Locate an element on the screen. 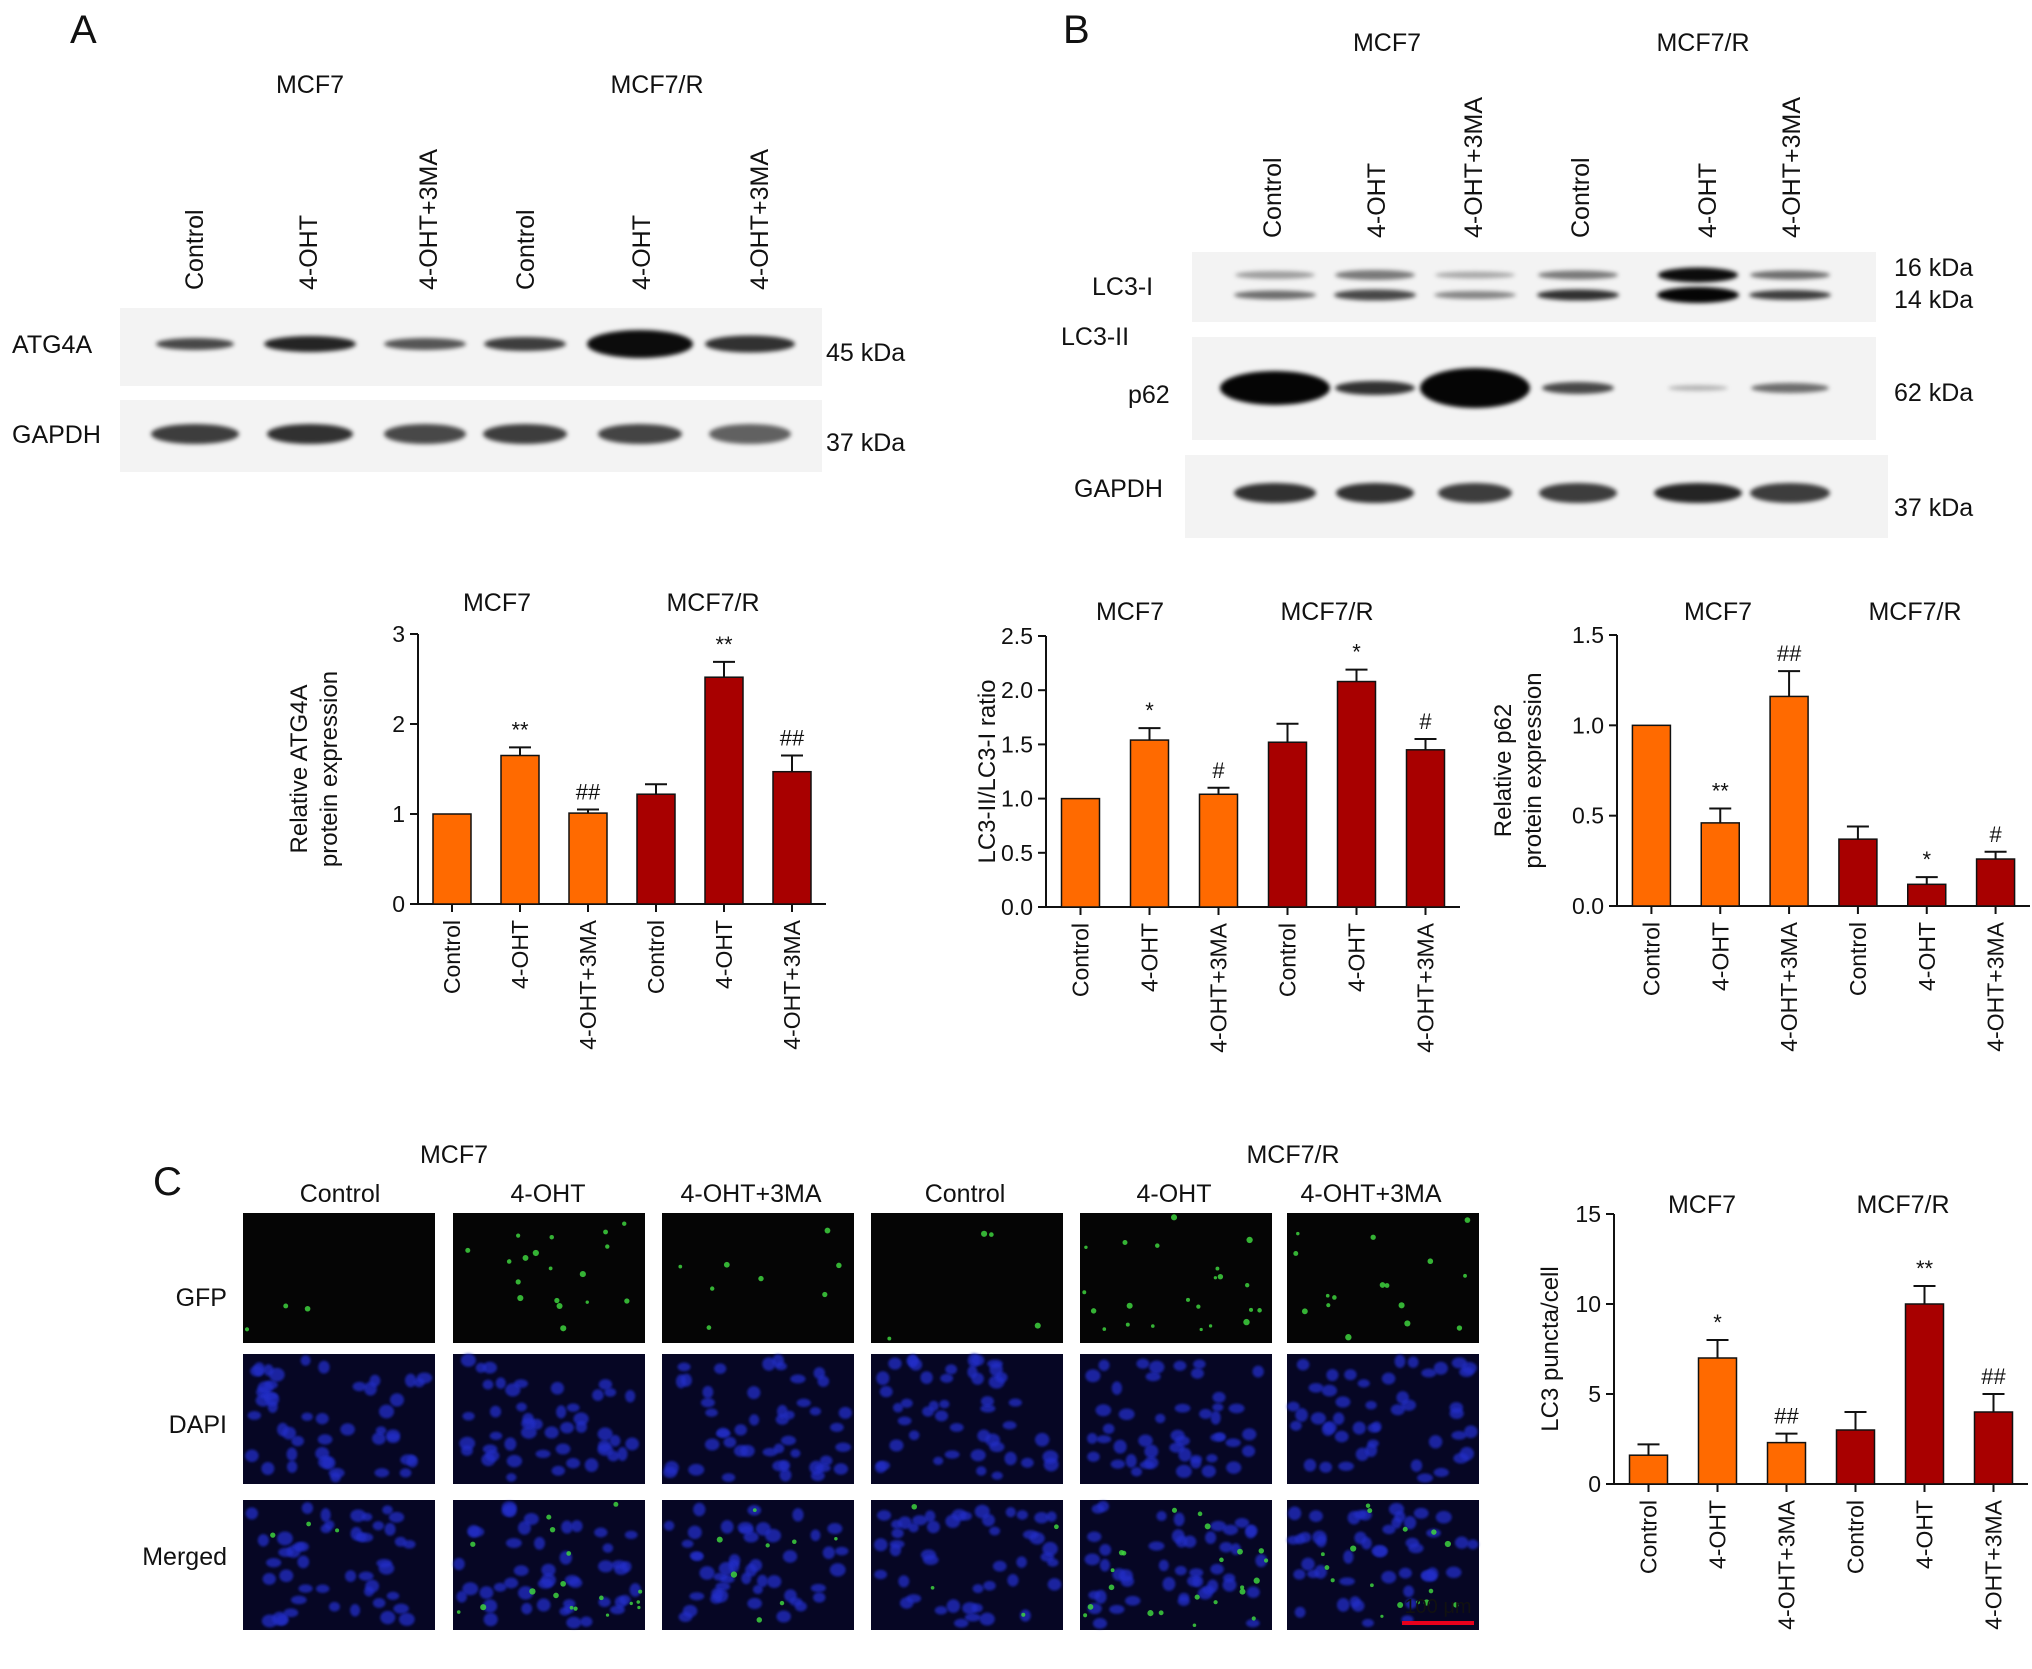 Image resolution: width=2032 pixels, height=1669 pixels. lane-label: 4-OHT is located at coordinates (1708, 200).